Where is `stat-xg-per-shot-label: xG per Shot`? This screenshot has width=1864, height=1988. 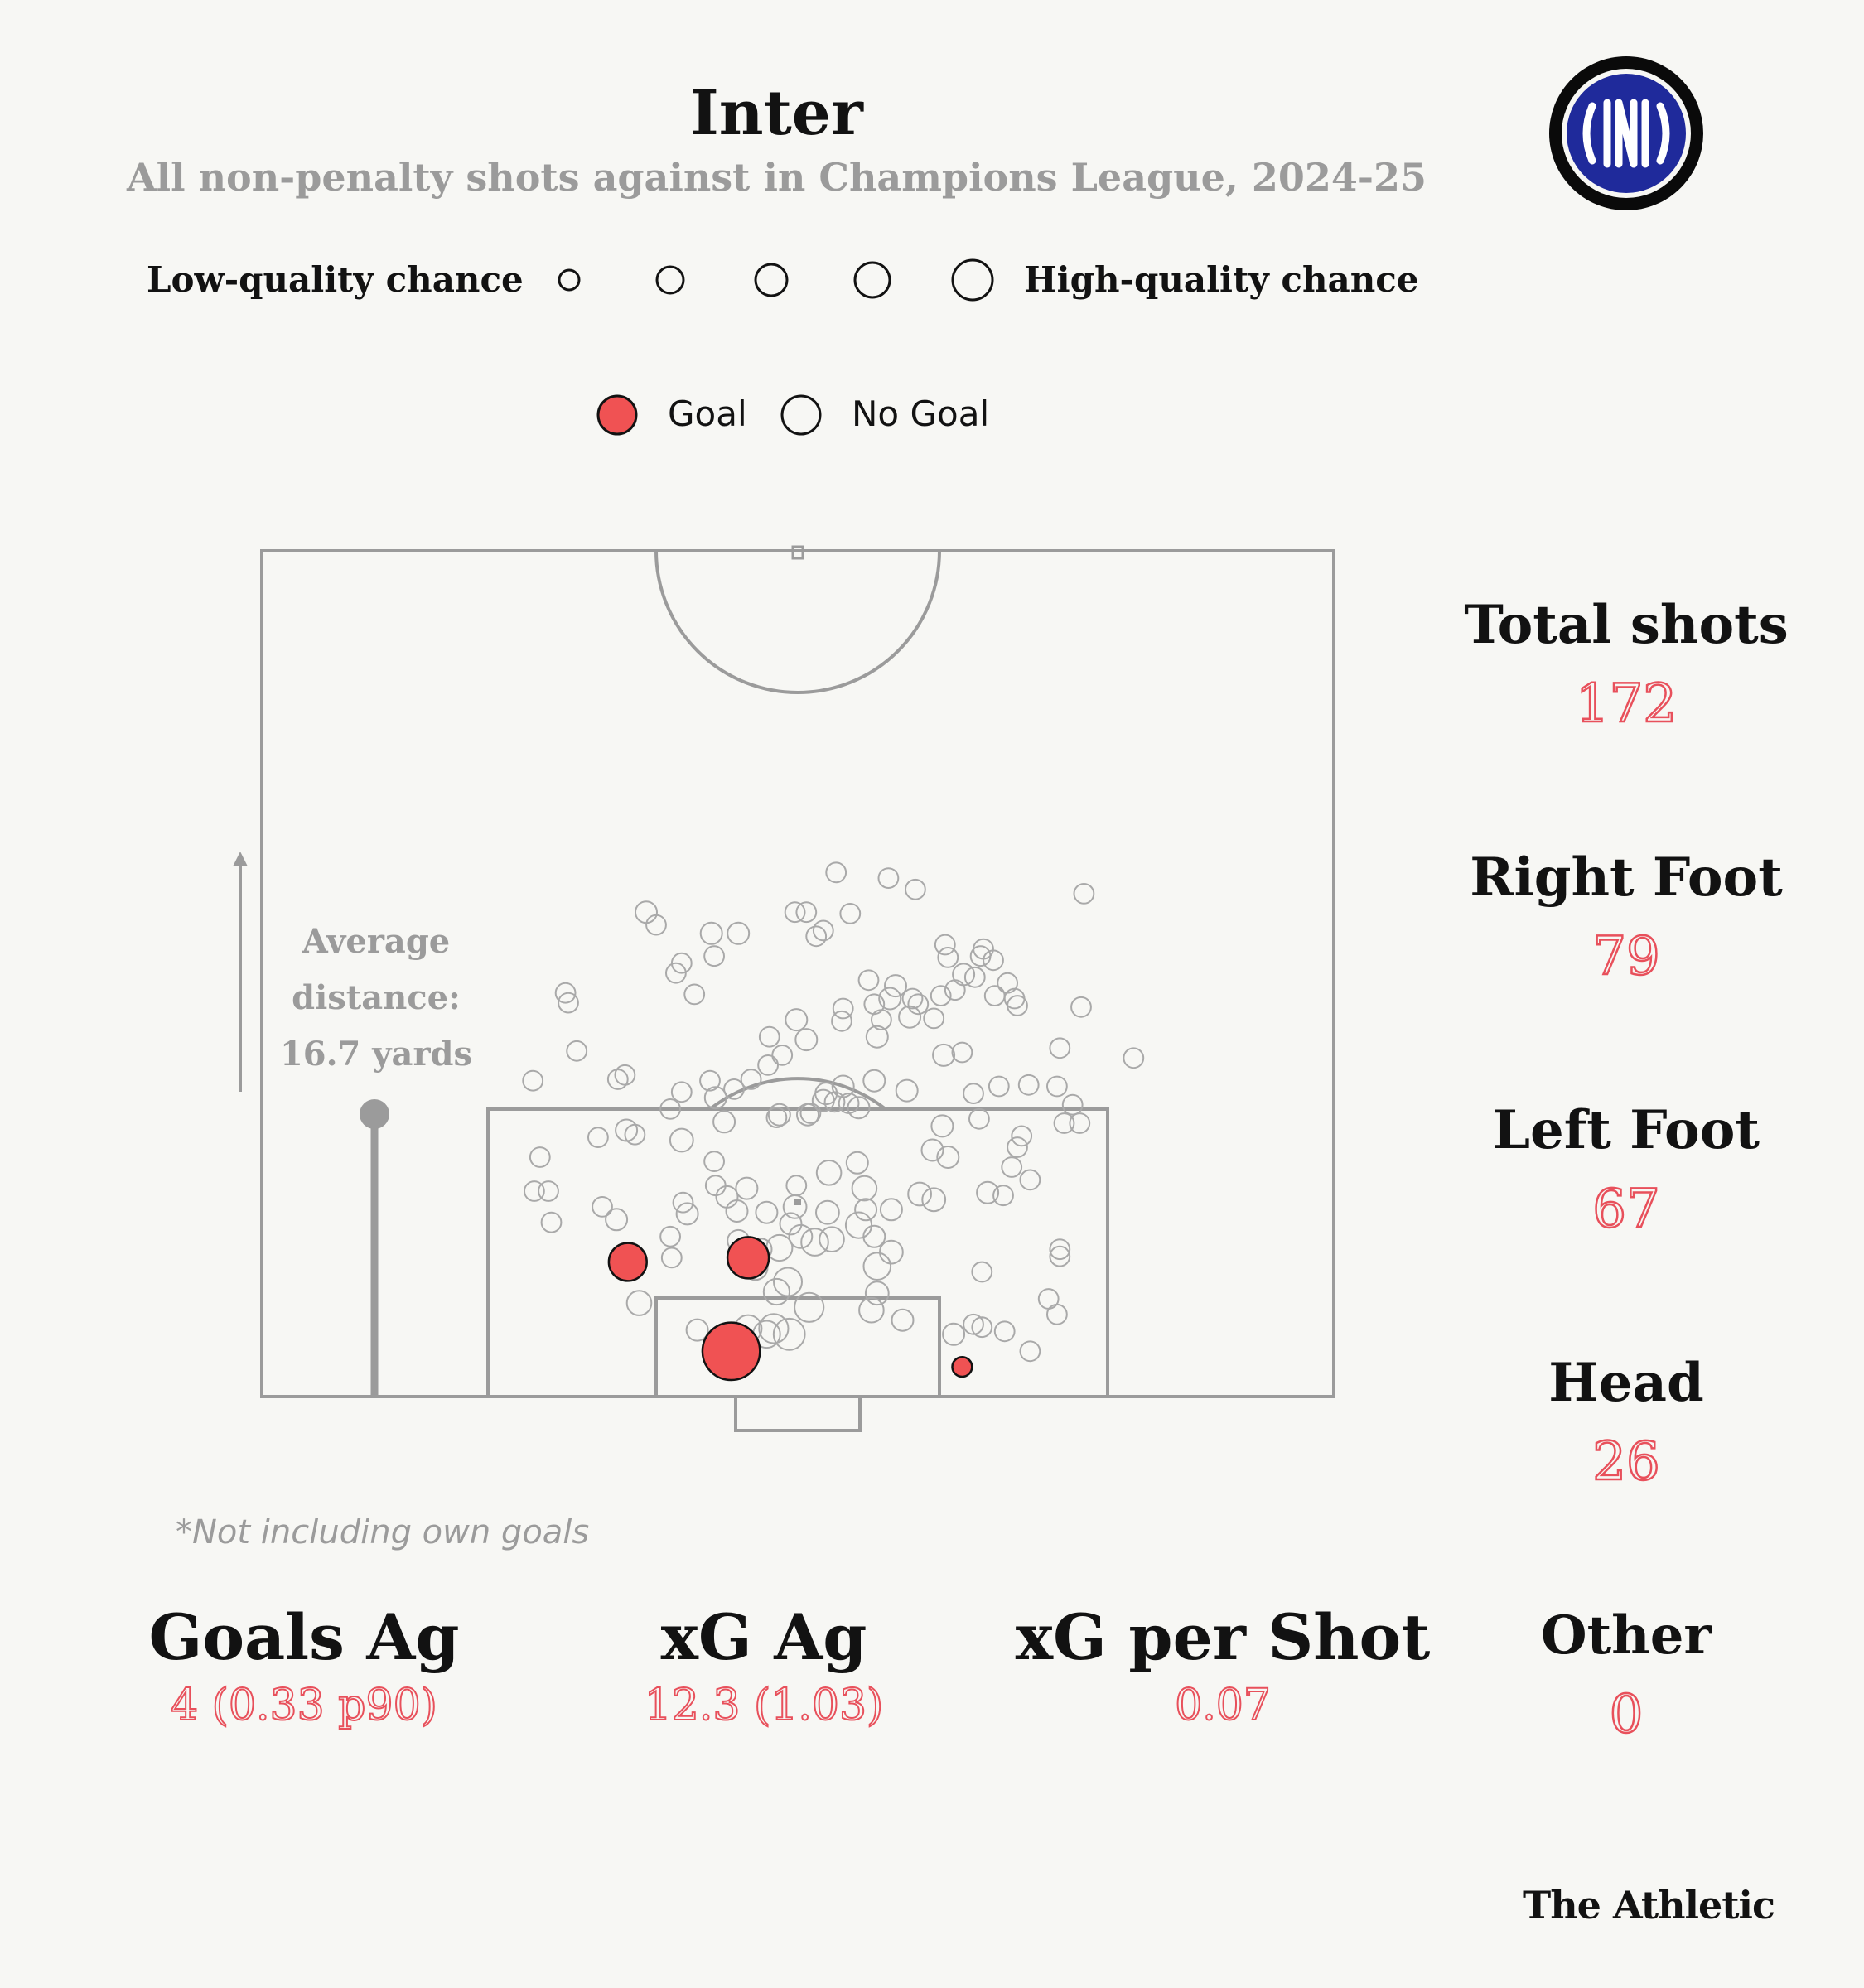
stat-xg-per-shot-label: xG per Shot is located at coordinates (1223, 1637).